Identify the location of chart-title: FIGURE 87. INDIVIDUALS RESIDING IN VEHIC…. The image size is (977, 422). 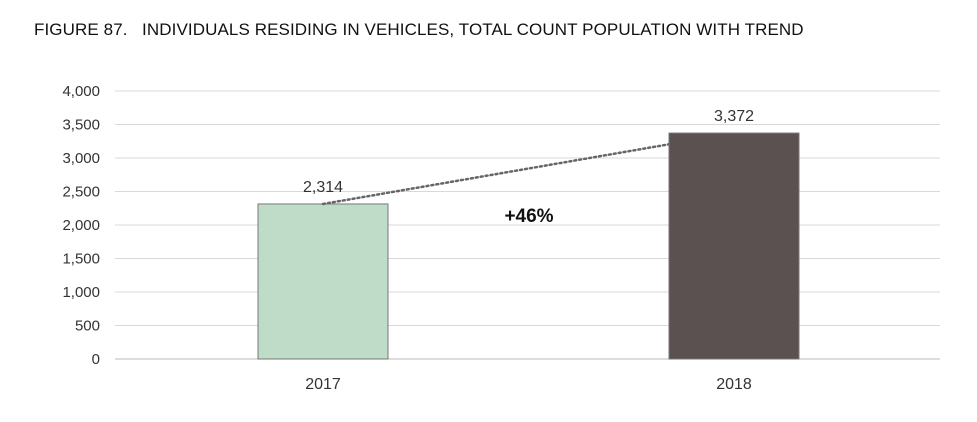
(419, 29).